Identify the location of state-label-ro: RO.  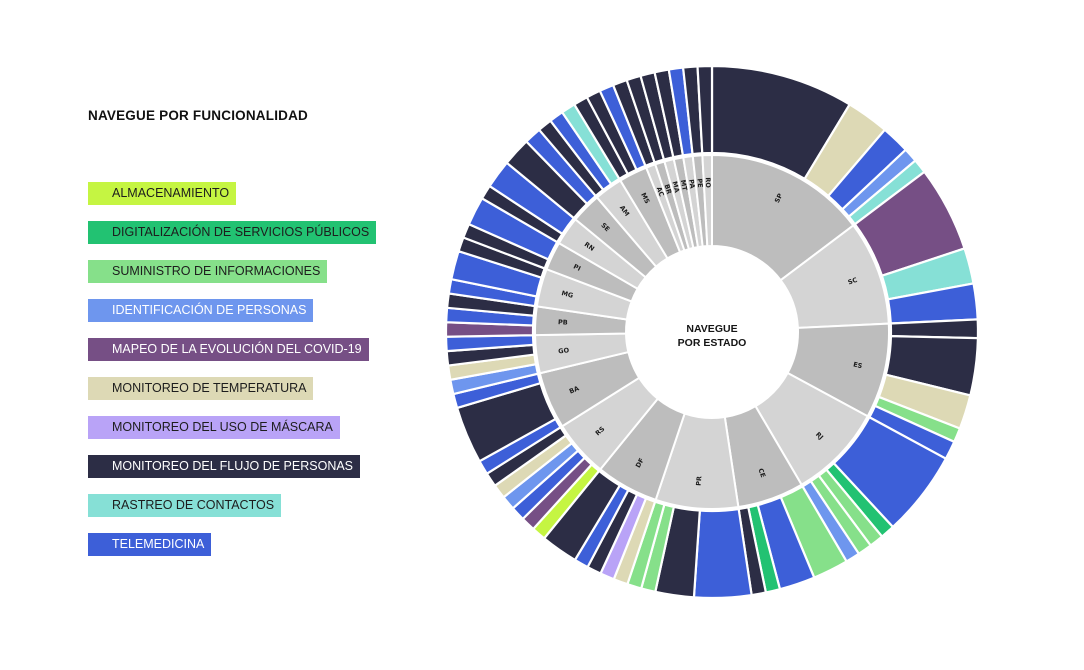
(708, 182).